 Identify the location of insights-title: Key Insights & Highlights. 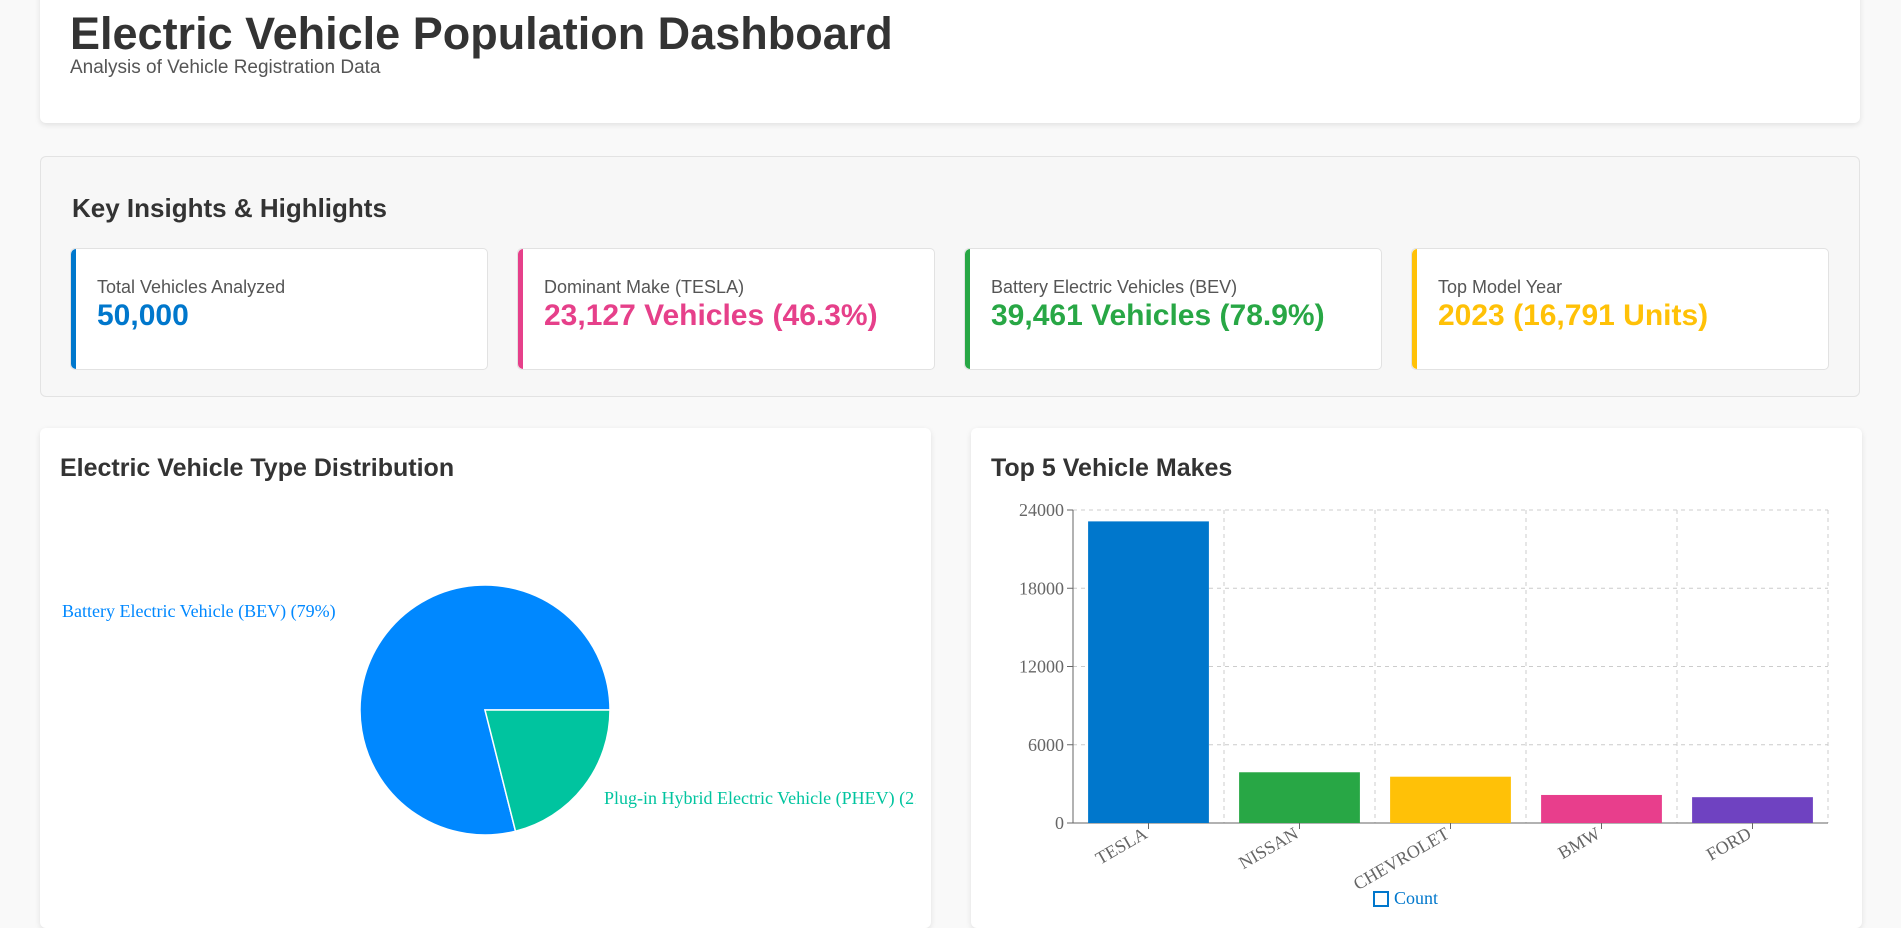
(229, 208).